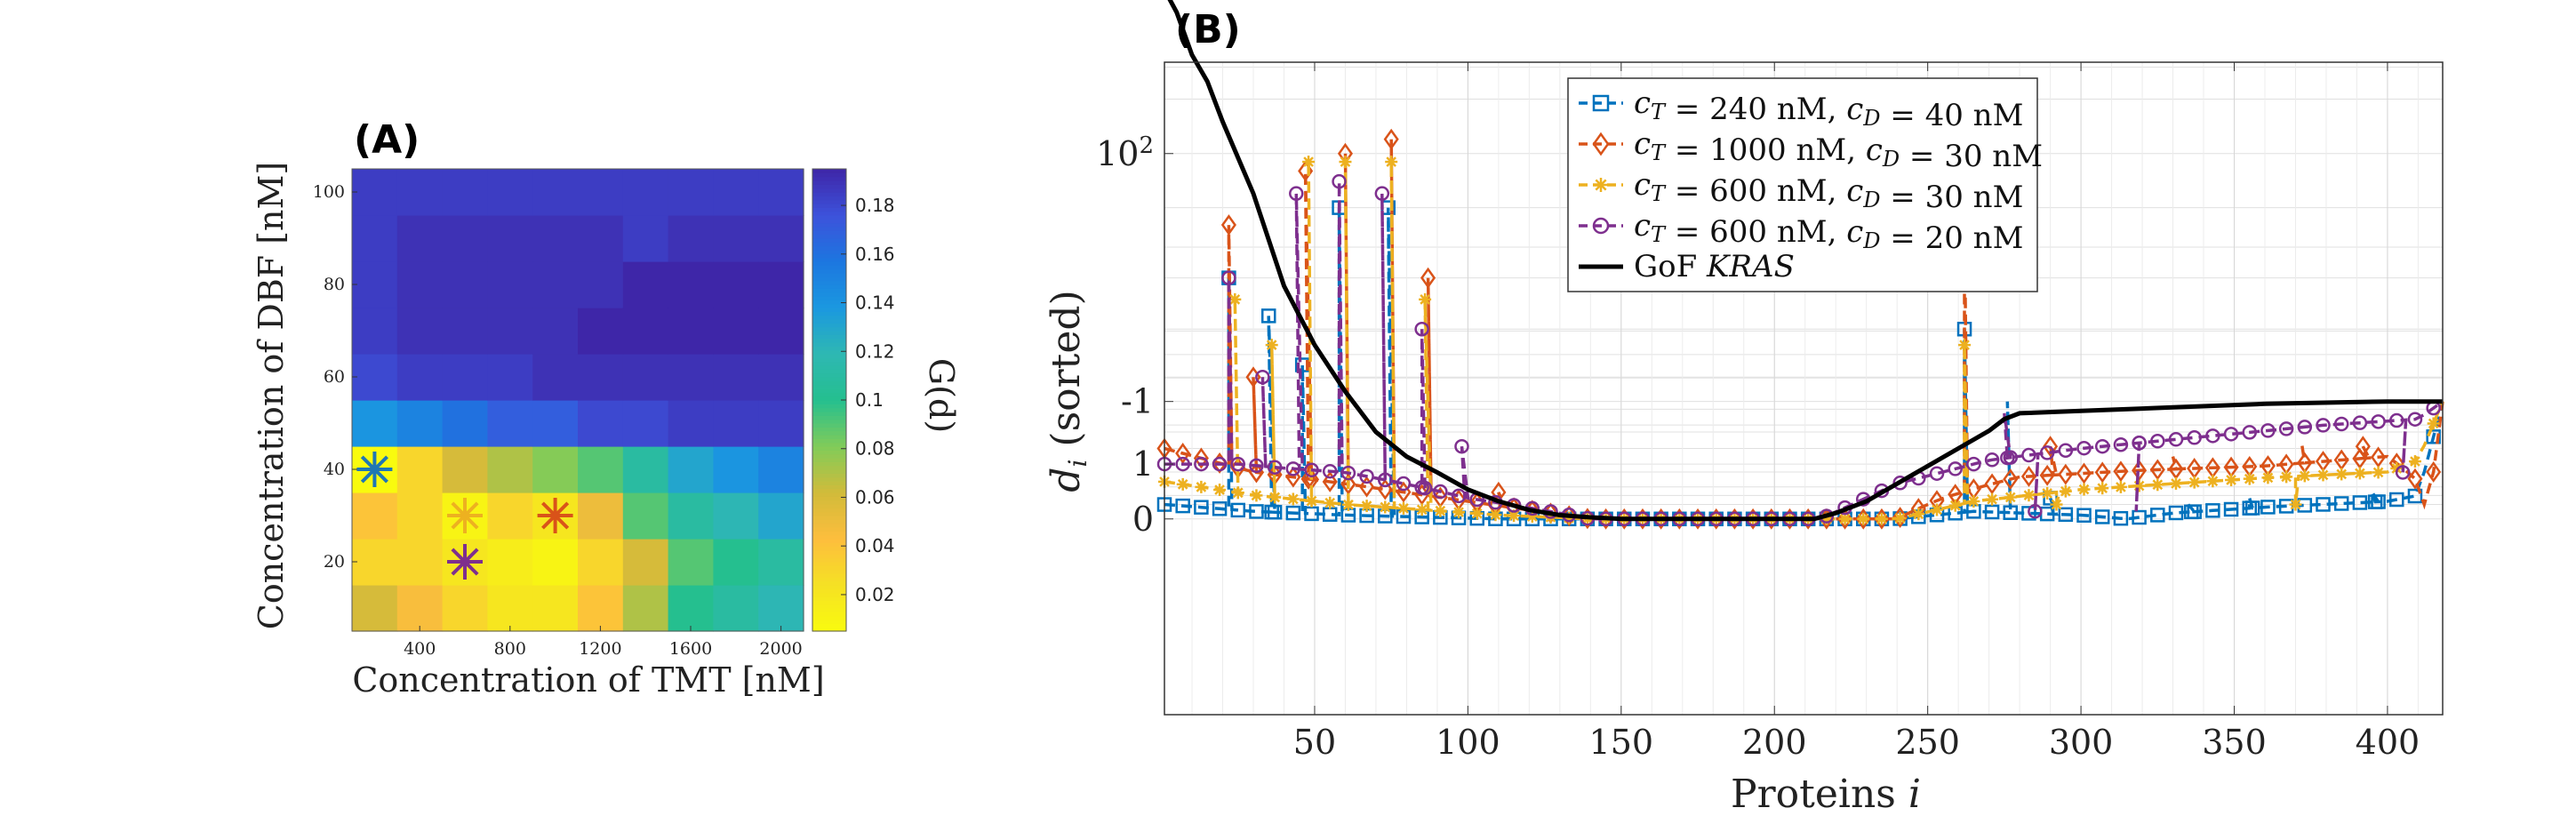  I want to click on heatmap-ytick-label: 80, so click(334, 284).